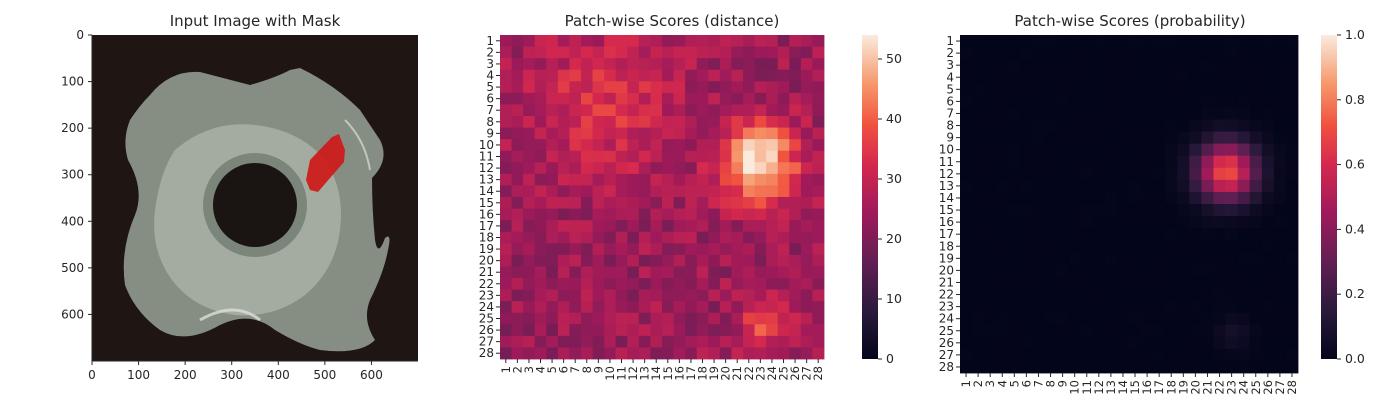 The image size is (1400, 405). I want to click on colorbar-tick-label: 30, so click(894, 178).